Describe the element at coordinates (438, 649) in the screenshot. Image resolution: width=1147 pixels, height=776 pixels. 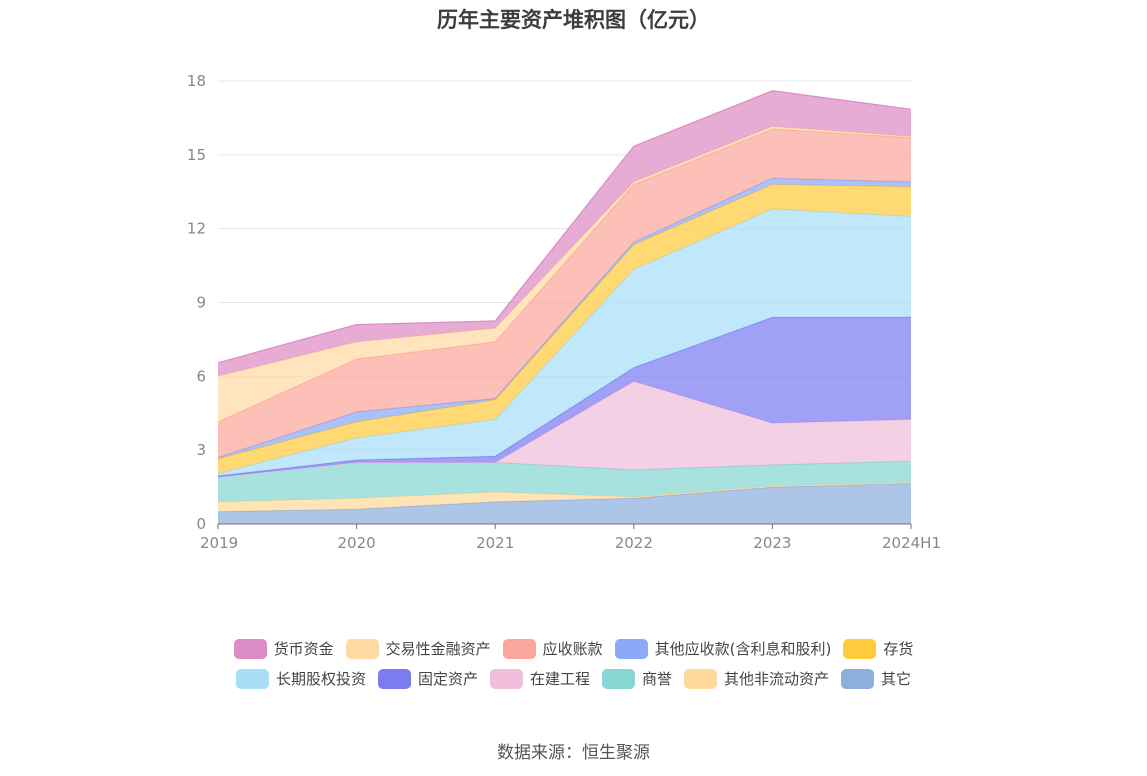
I see `legend-label: 交易性金融资产` at that location.